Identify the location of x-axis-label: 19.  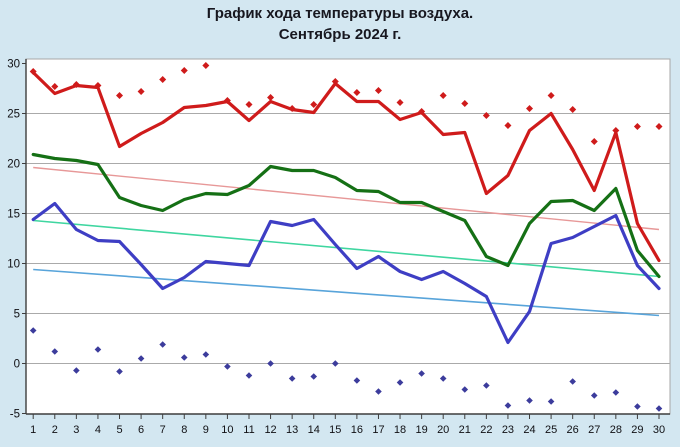
(421, 430).